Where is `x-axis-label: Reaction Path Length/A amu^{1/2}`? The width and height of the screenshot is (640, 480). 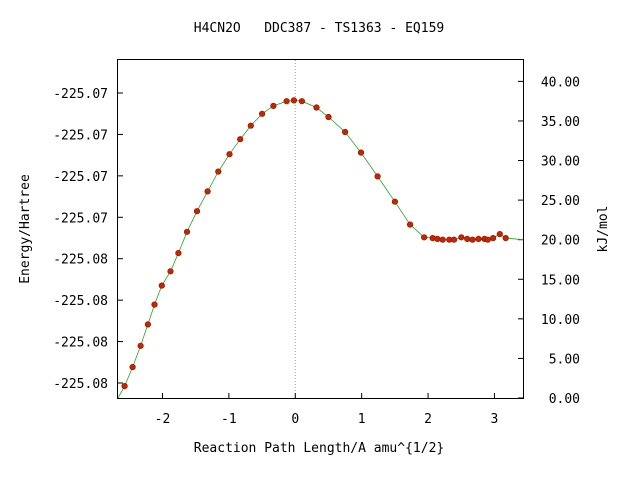 x-axis-label: Reaction Path Length/A amu^{1/2} is located at coordinates (319, 448).